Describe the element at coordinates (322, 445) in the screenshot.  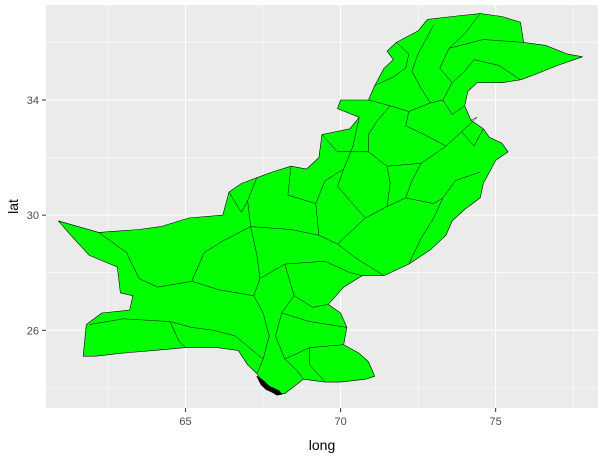
I see `x-axis-title: long` at that location.